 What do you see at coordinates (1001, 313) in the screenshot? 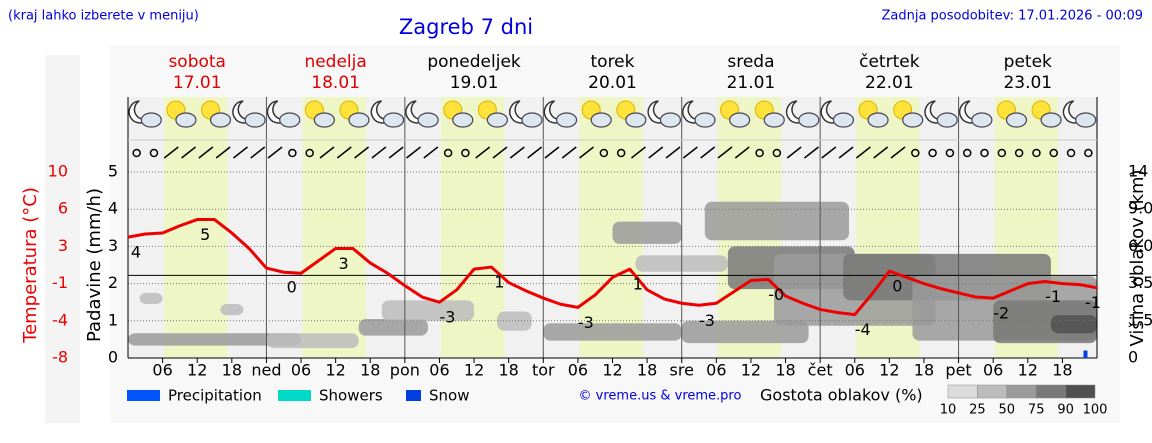
I see `temperature-label: -2` at bounding box center [1001, 313].